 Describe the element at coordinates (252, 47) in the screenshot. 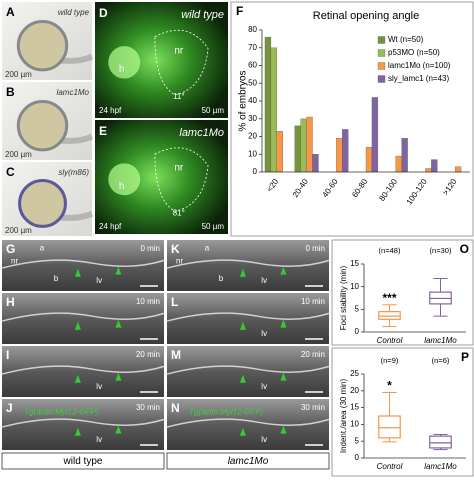

I see `y-tick-label: 70` at that location.